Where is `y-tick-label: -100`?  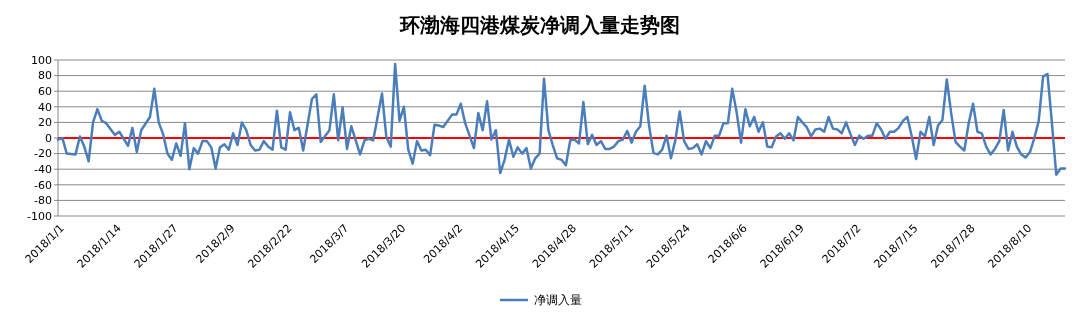 y-tick-label: -100 is located at coordinates (39, 216).